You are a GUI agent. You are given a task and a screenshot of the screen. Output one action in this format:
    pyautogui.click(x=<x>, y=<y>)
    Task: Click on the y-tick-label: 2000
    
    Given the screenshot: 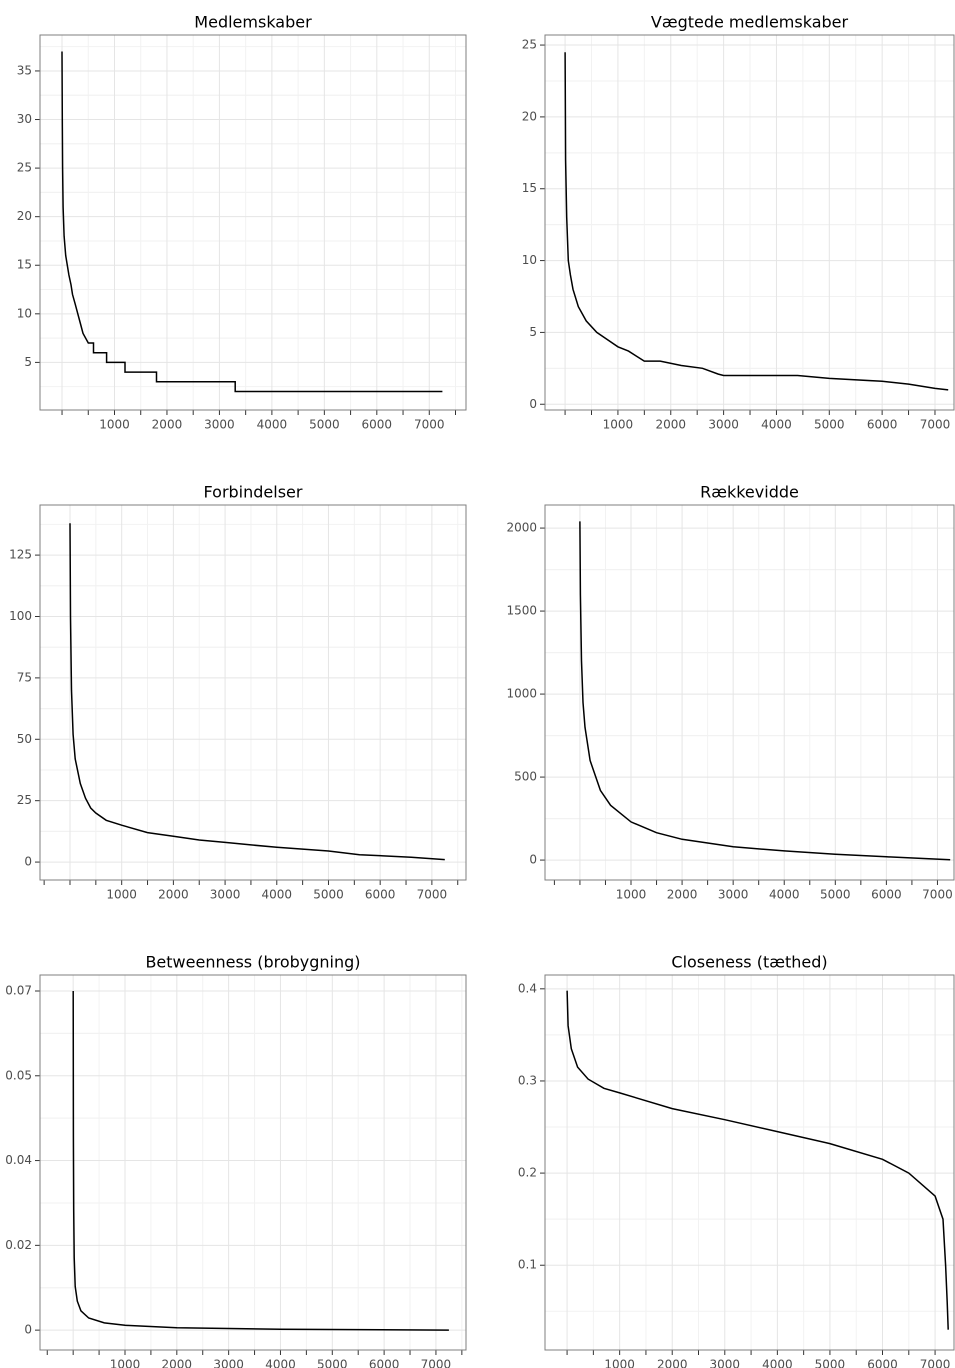 What is the action you would take?
    pyautogui.click(x=521, y=528)
    